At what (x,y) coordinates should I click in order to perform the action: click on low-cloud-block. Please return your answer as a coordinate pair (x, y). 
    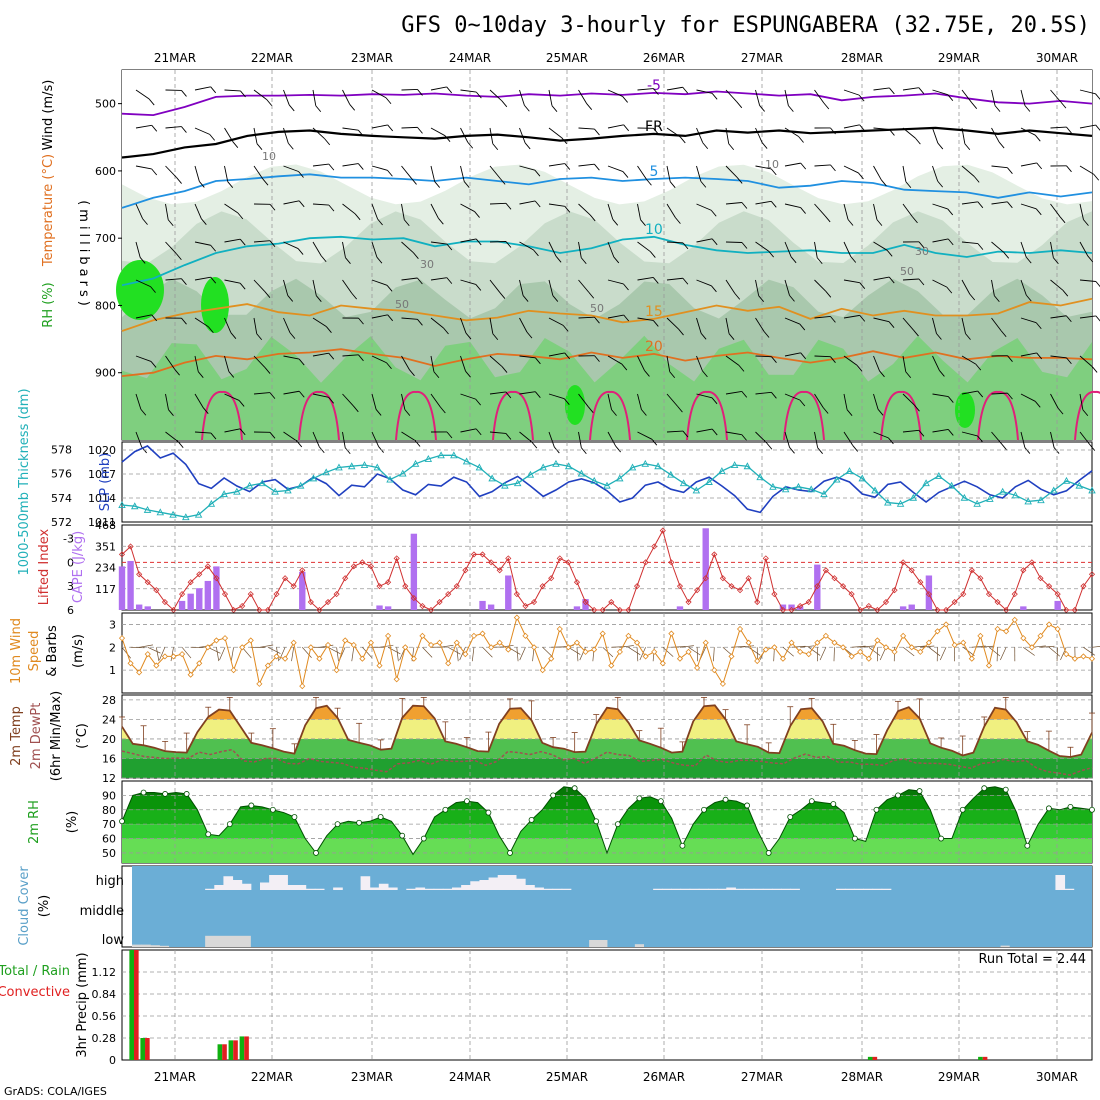
    Looking at the image, I should click on (228, 941).